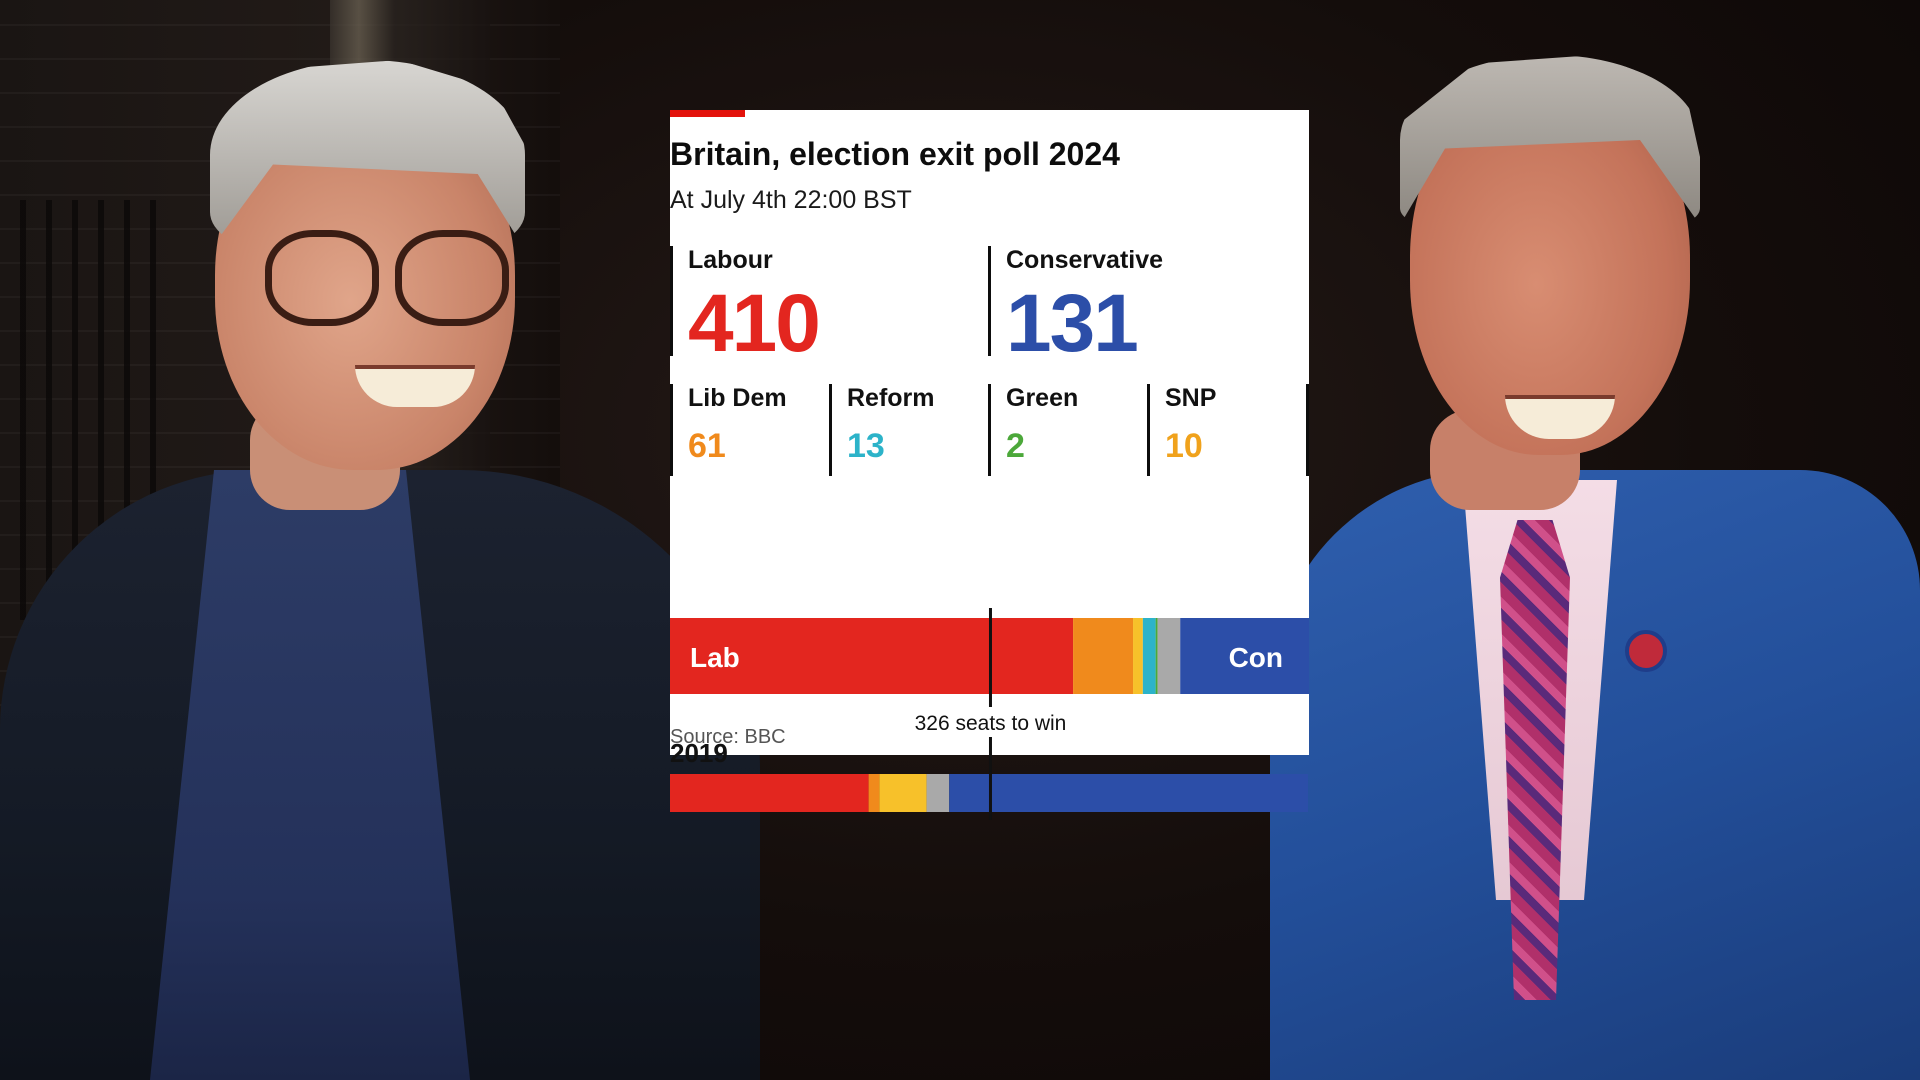  I want to click on seats-reform: 13, so click(866, 446).